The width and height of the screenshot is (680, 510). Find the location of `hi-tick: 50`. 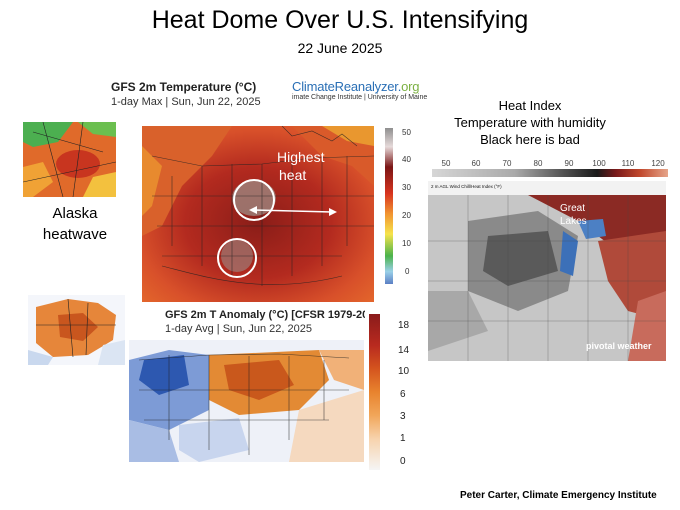

hi-tick: 50 is located at coordinates (446, 163).